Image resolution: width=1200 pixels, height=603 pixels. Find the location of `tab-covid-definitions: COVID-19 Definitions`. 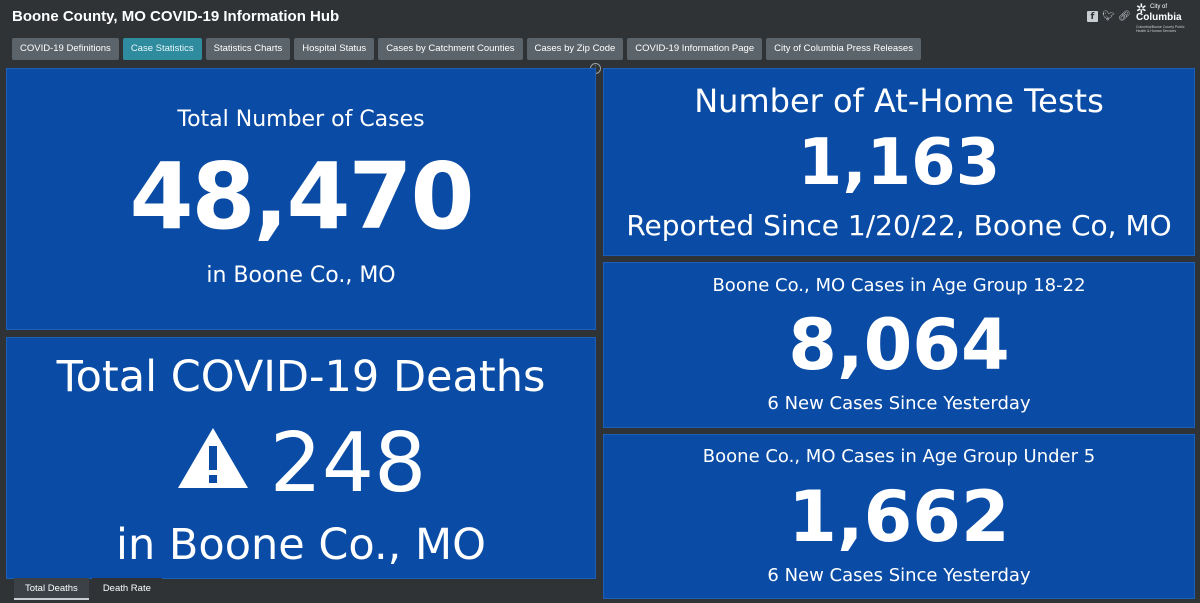

tab-covid-definitions: COVID-19 Definitions is located at coordinates (65, 49).